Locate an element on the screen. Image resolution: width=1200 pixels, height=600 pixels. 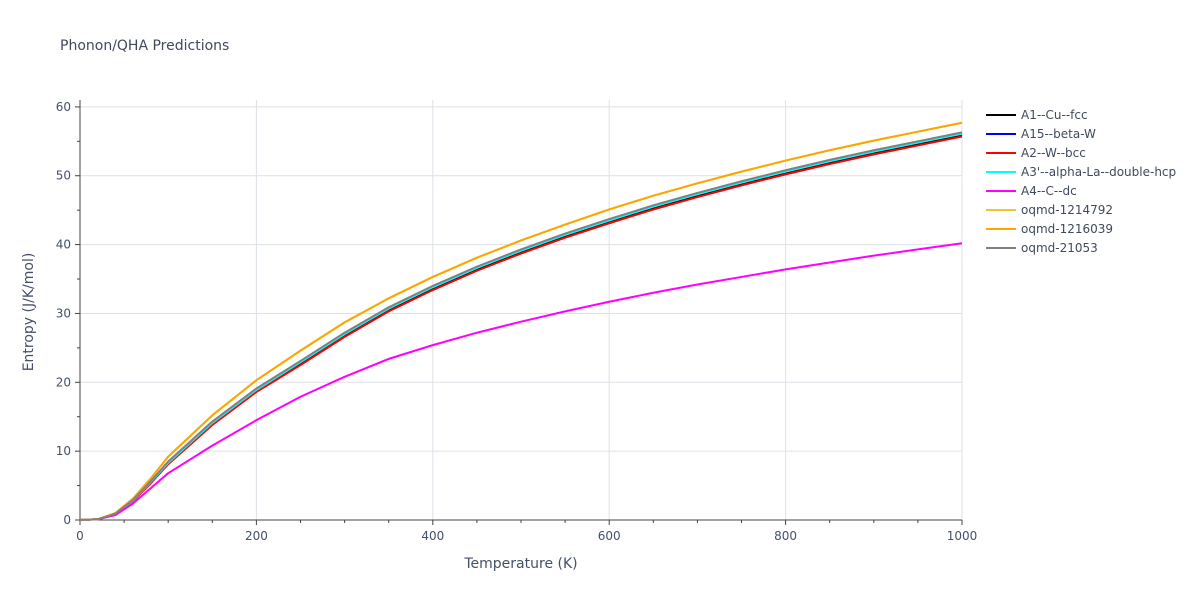
y-axis-title: Entropy (J/K/mol) is located at coordinates (29, 312).